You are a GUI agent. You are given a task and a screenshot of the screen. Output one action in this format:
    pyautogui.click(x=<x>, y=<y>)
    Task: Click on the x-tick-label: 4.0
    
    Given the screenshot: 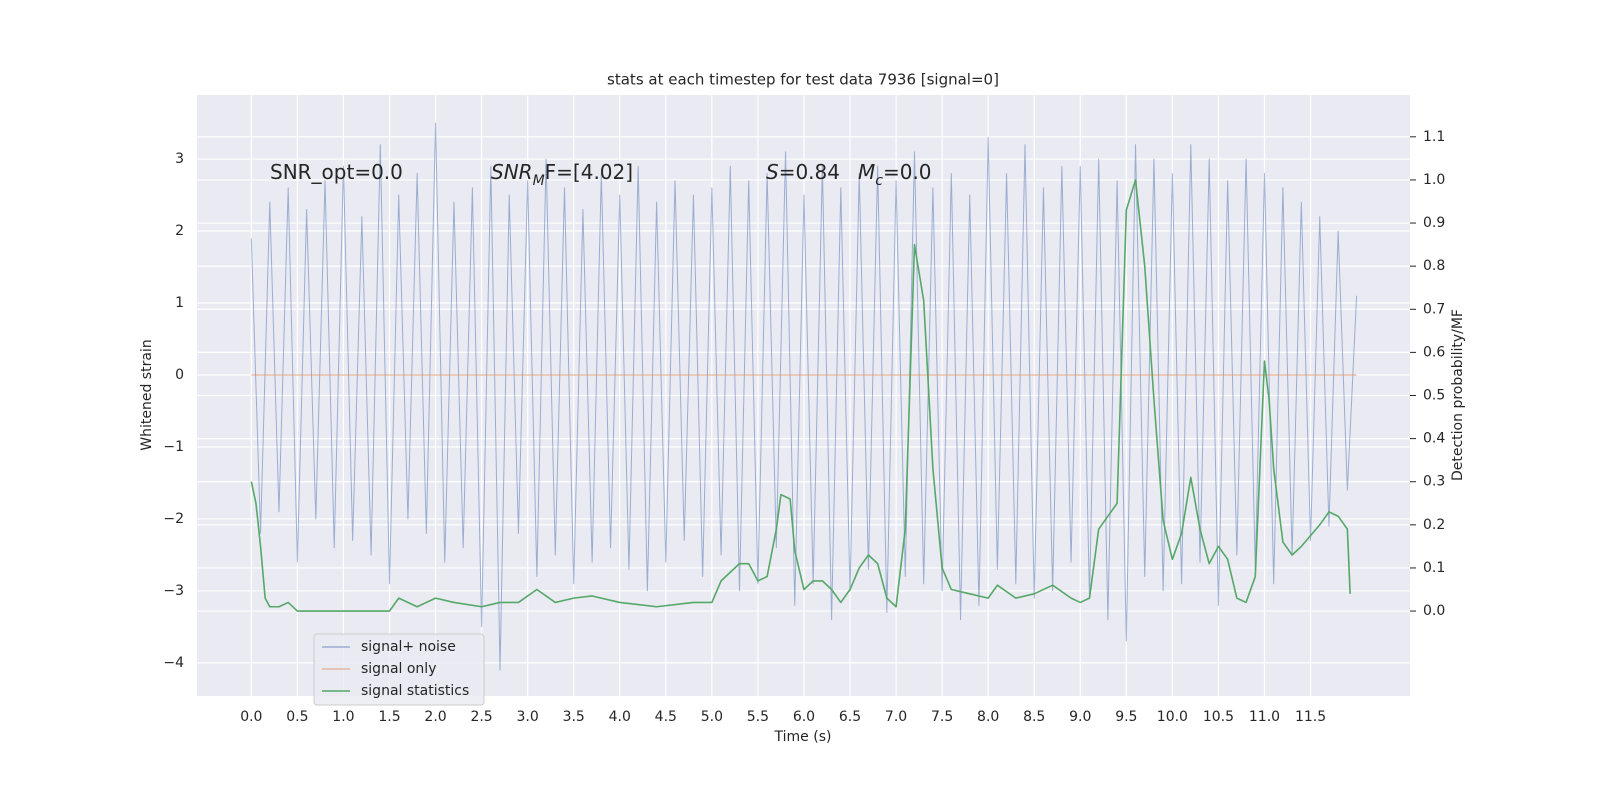 What is the action you would take?
    pyautogui.click(x=620, y=717)
    